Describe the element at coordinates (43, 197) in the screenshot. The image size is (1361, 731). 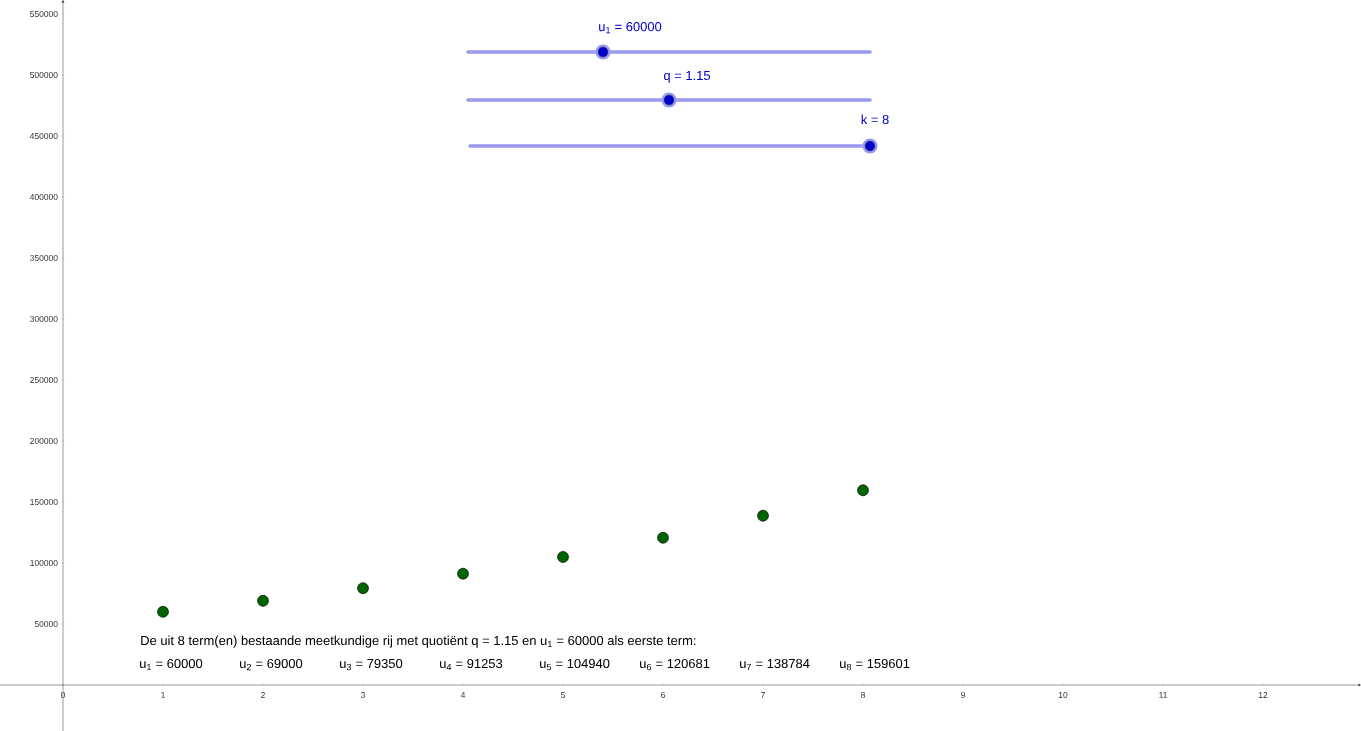
I see `y-tick-label: 400000` at that location.